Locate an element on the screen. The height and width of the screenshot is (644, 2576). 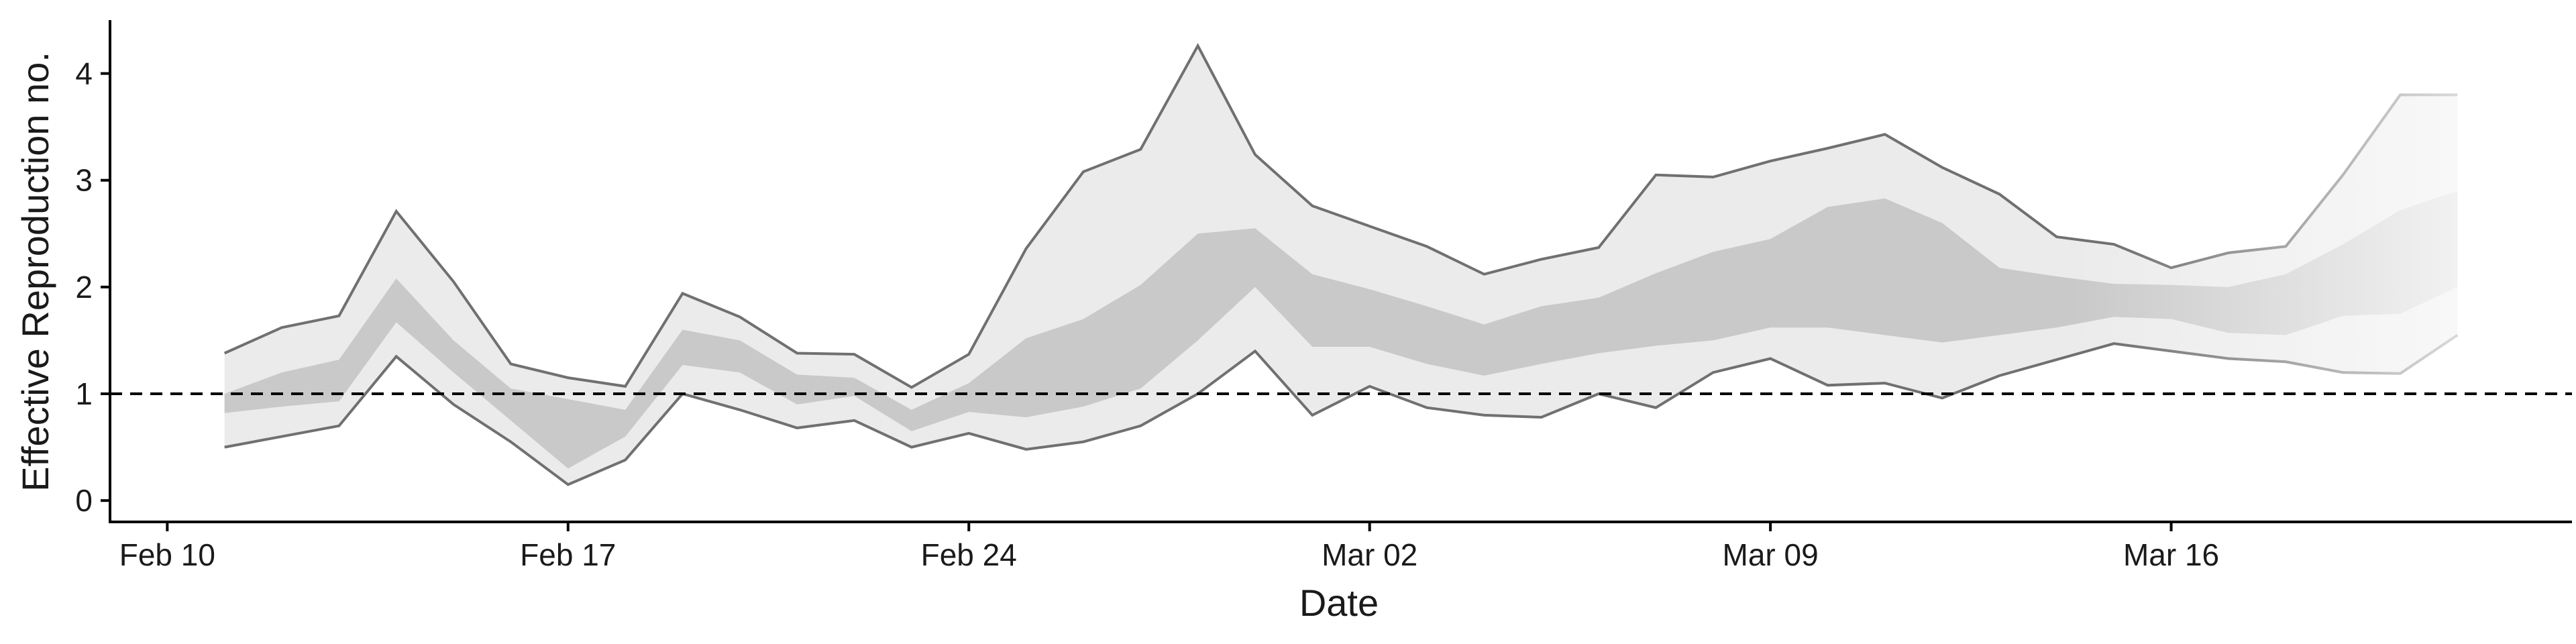
x-tick-label: Mar 09 is located at coordinates (1771, 554).